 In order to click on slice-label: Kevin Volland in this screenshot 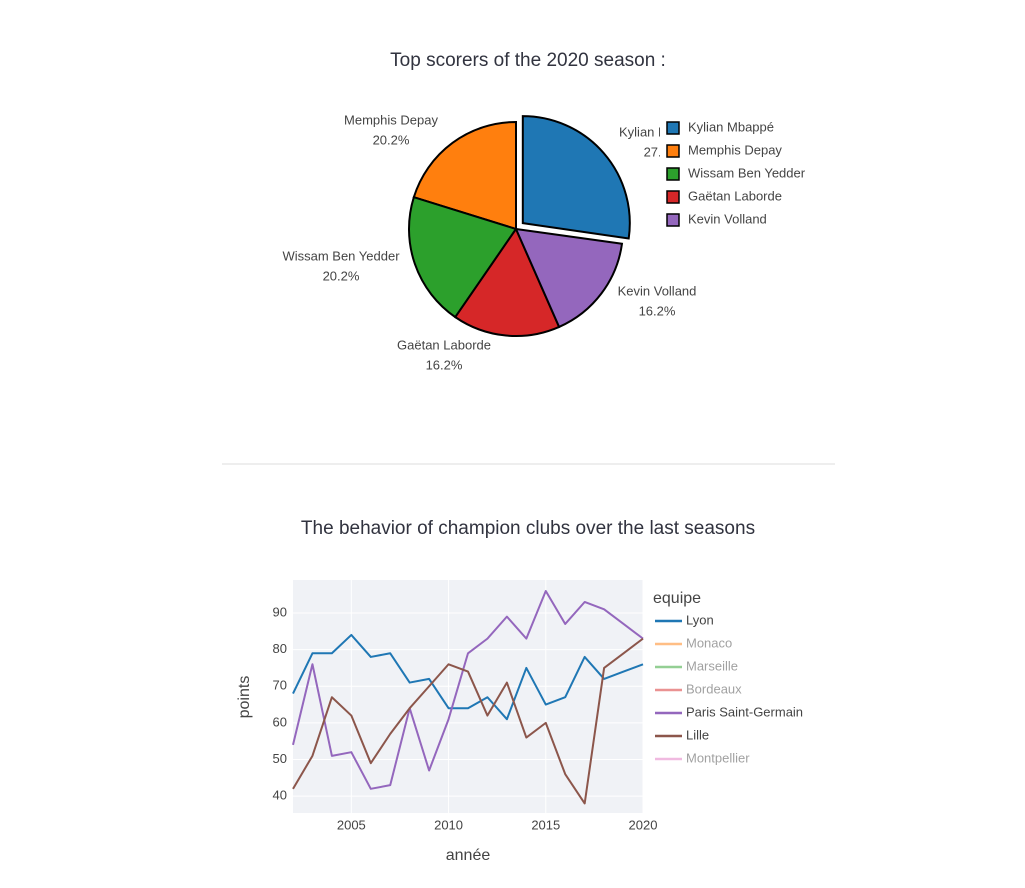, I will do `click(657, 290)`.